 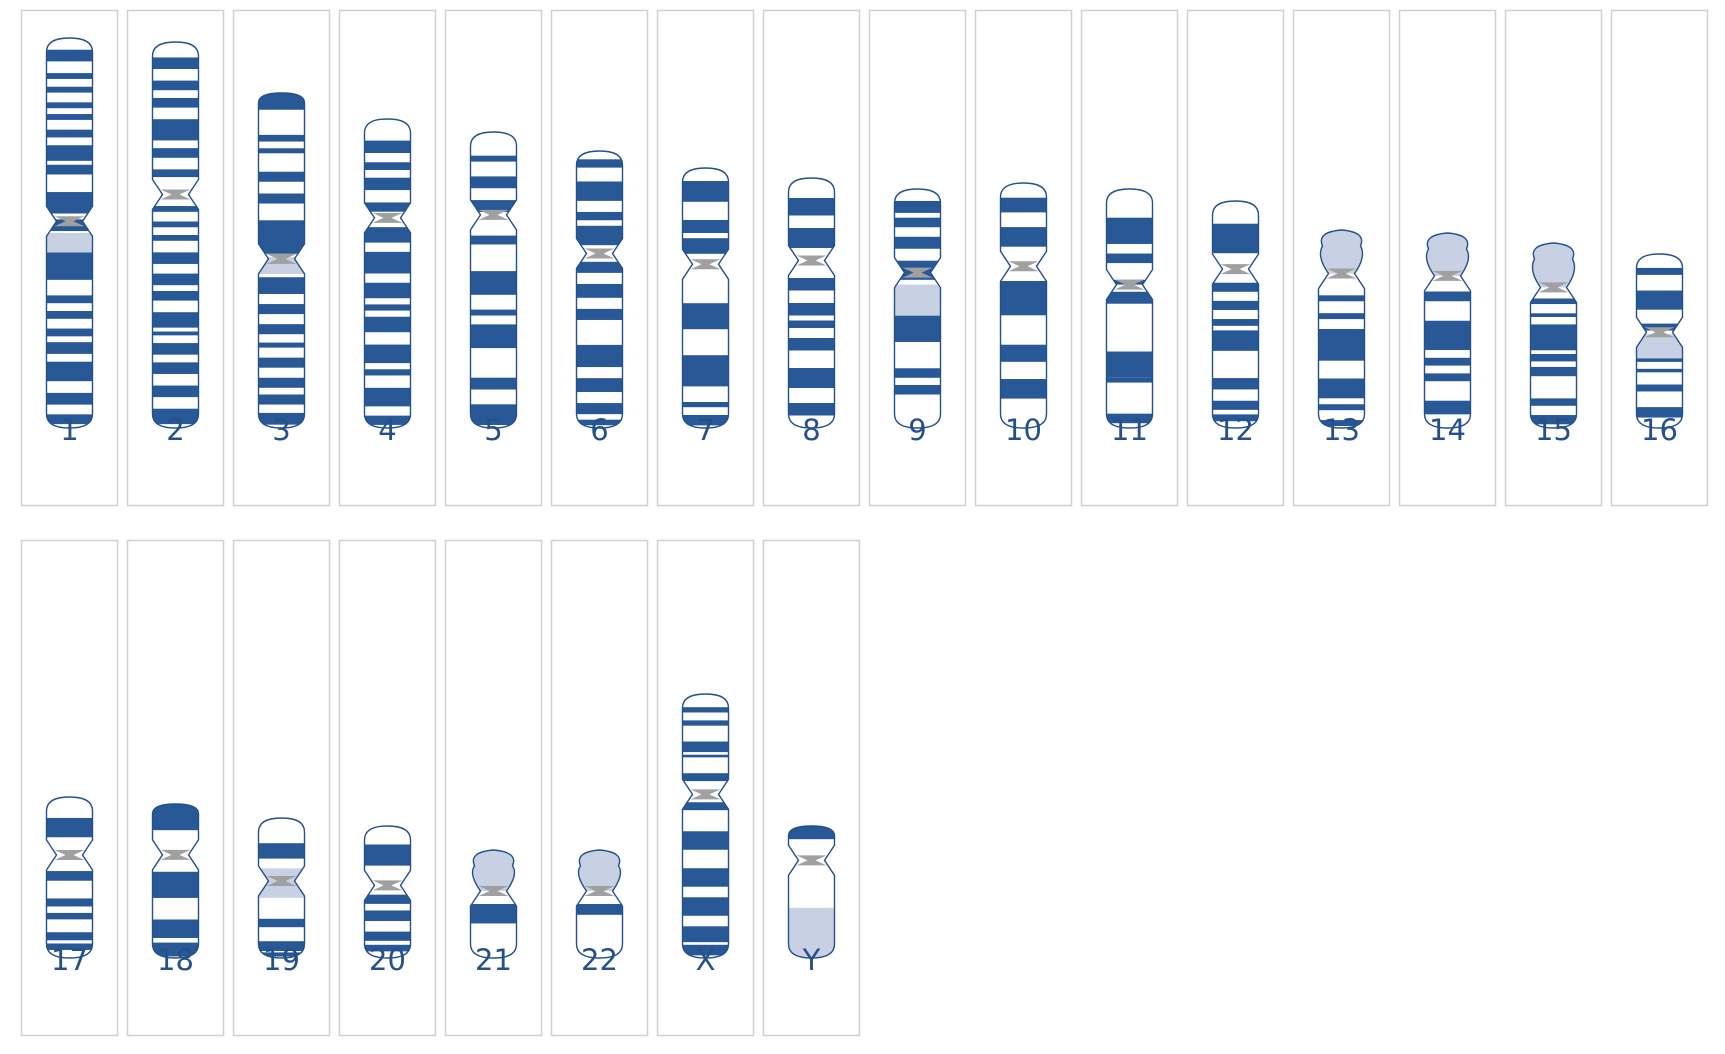 I want to click on chromosome-label: 7, so click(x=705, y=430).